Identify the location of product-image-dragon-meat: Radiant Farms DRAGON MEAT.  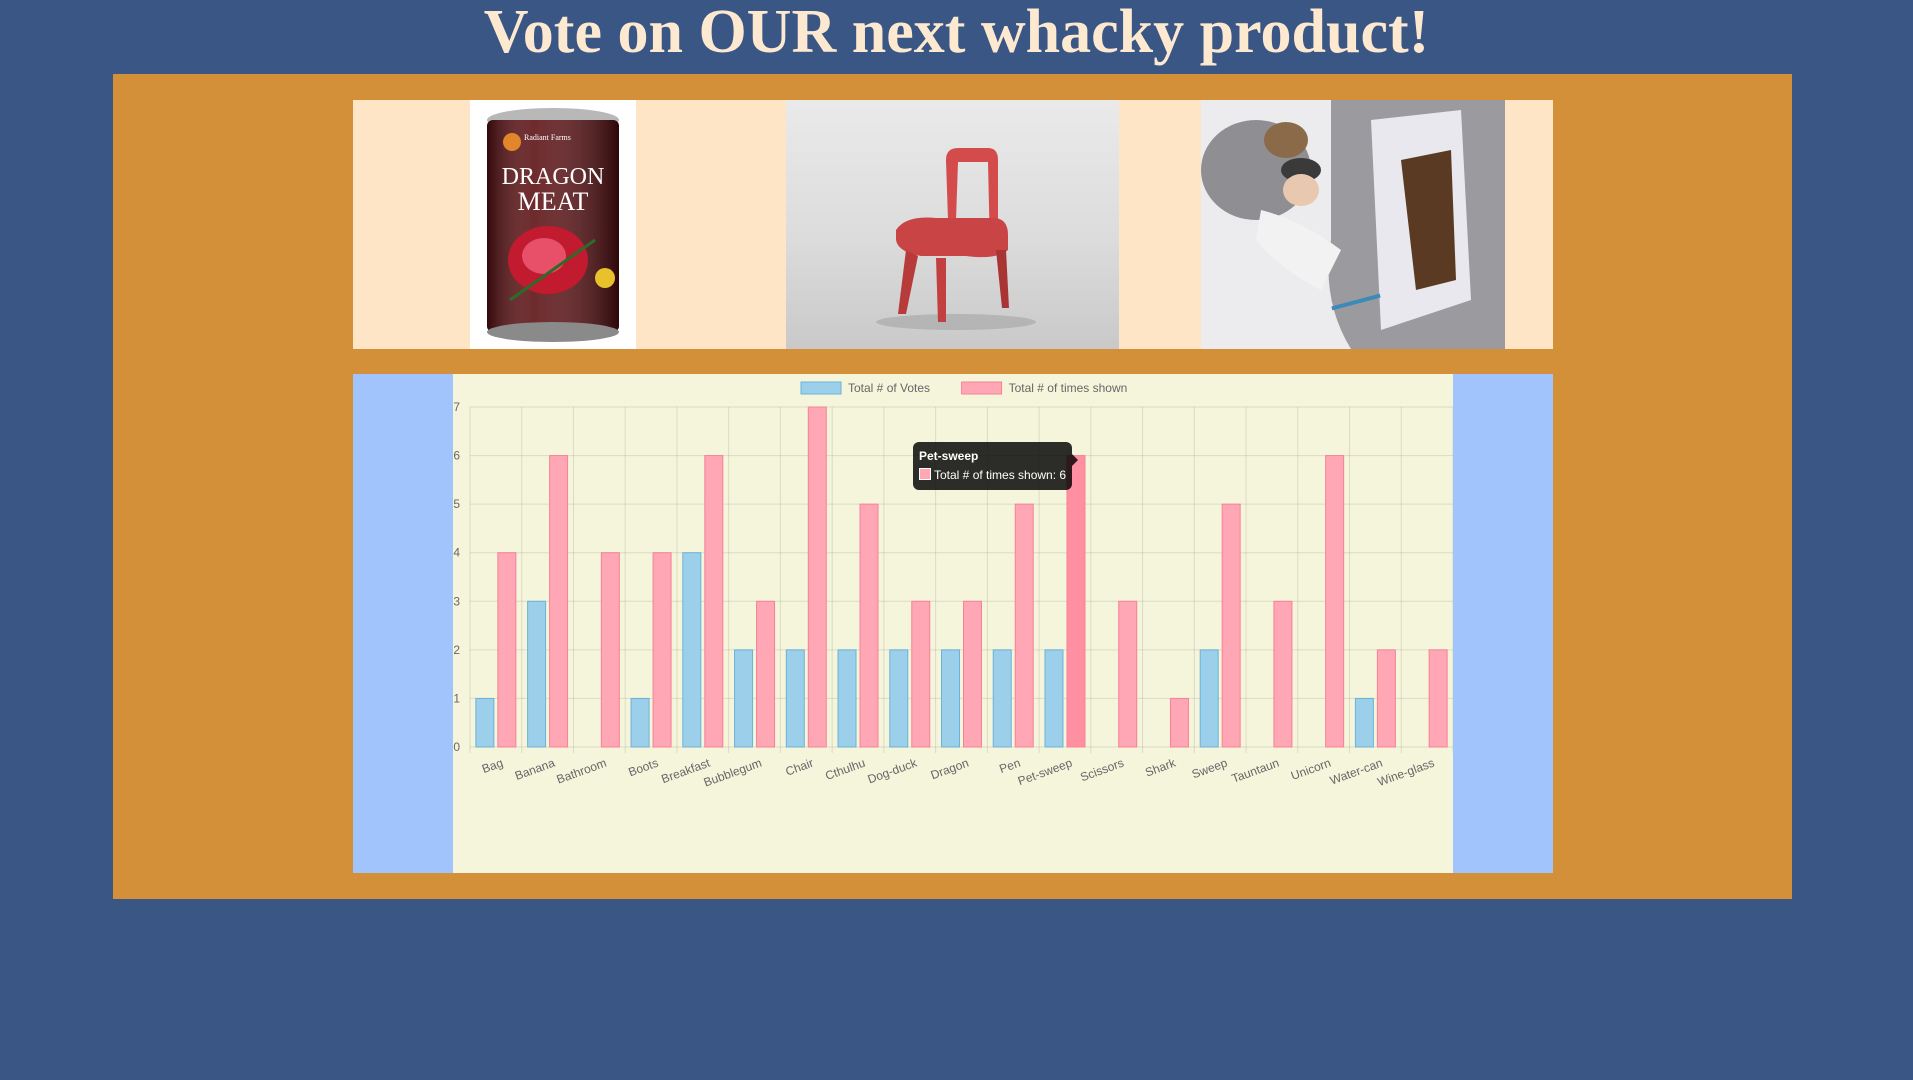
(553, 224).